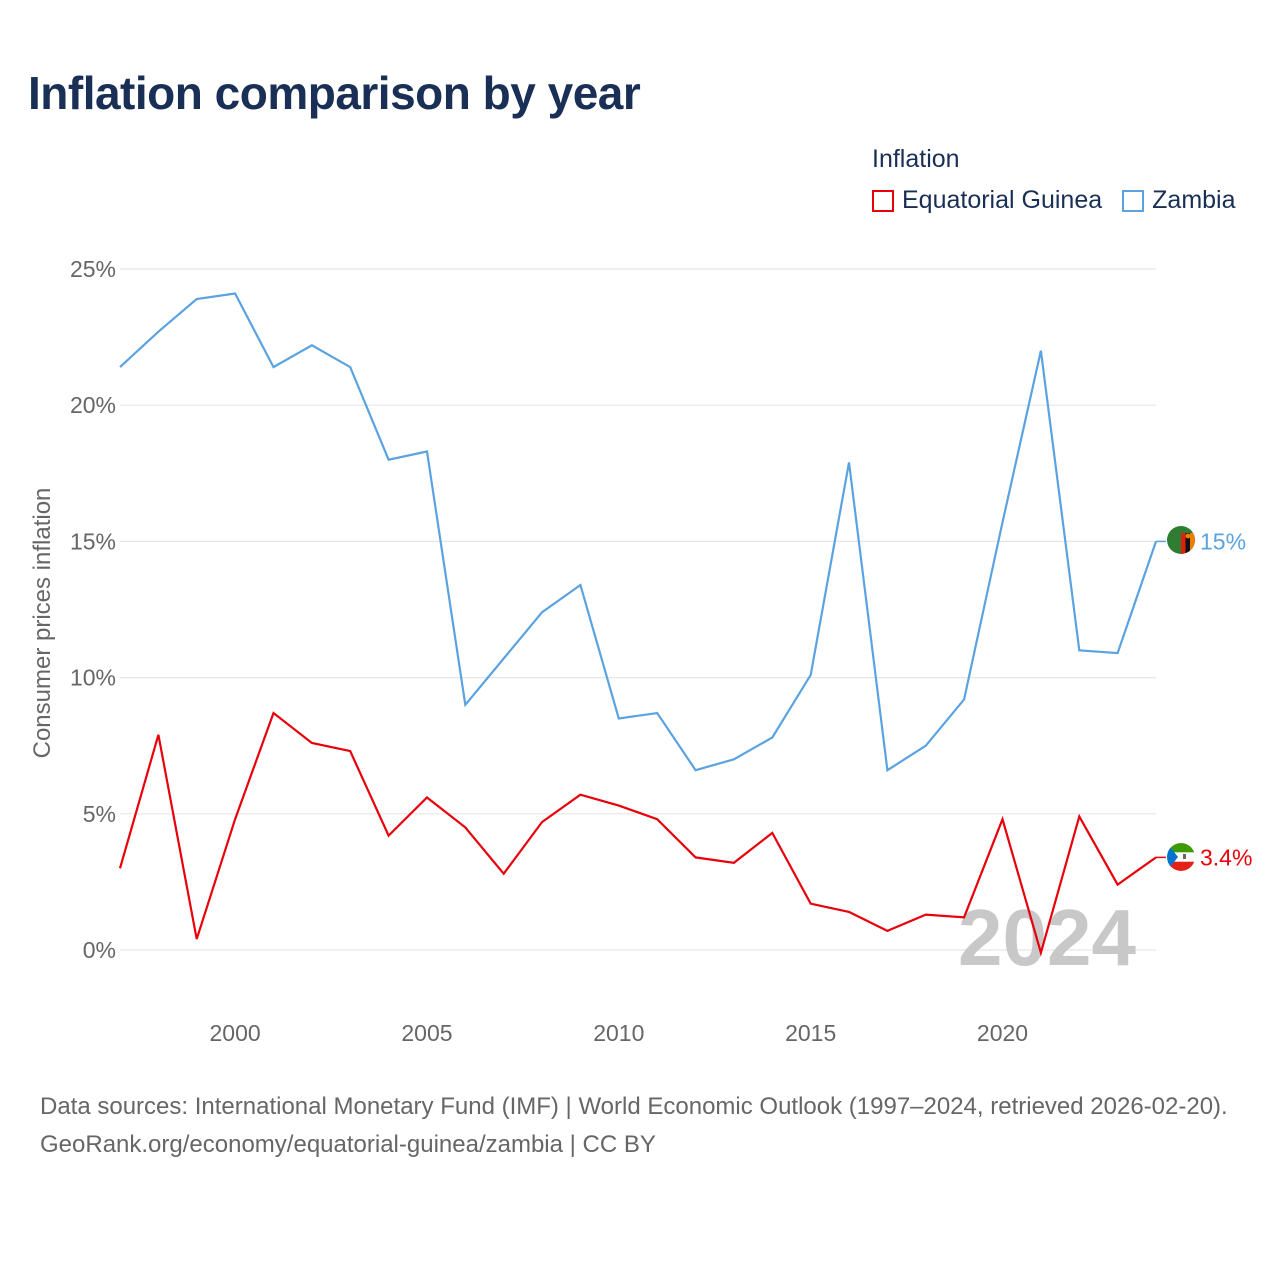 The width and height of the screenshot is (1280, 1280). Describe the element at coordinates (235, 1033) in the screenshot. I see `x-tick-label: 2000` at that location.